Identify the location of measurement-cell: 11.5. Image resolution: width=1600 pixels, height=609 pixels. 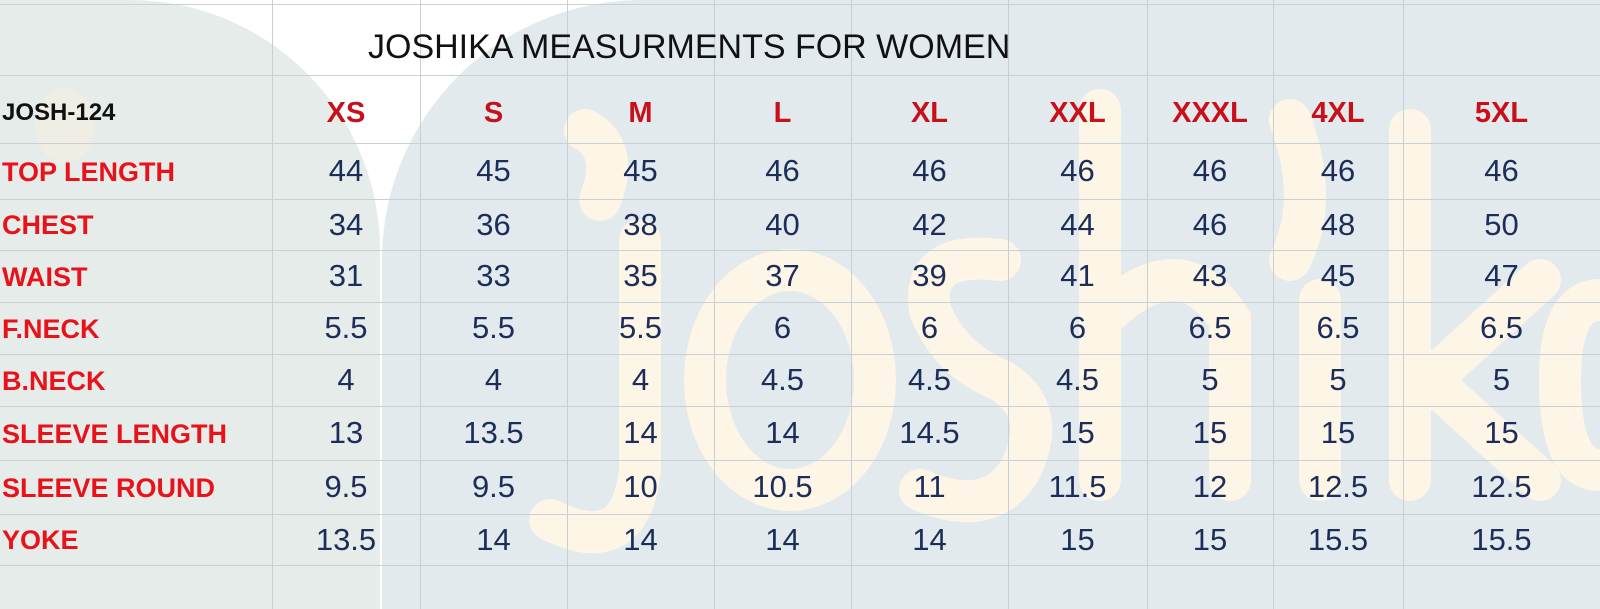
(1077, 486).